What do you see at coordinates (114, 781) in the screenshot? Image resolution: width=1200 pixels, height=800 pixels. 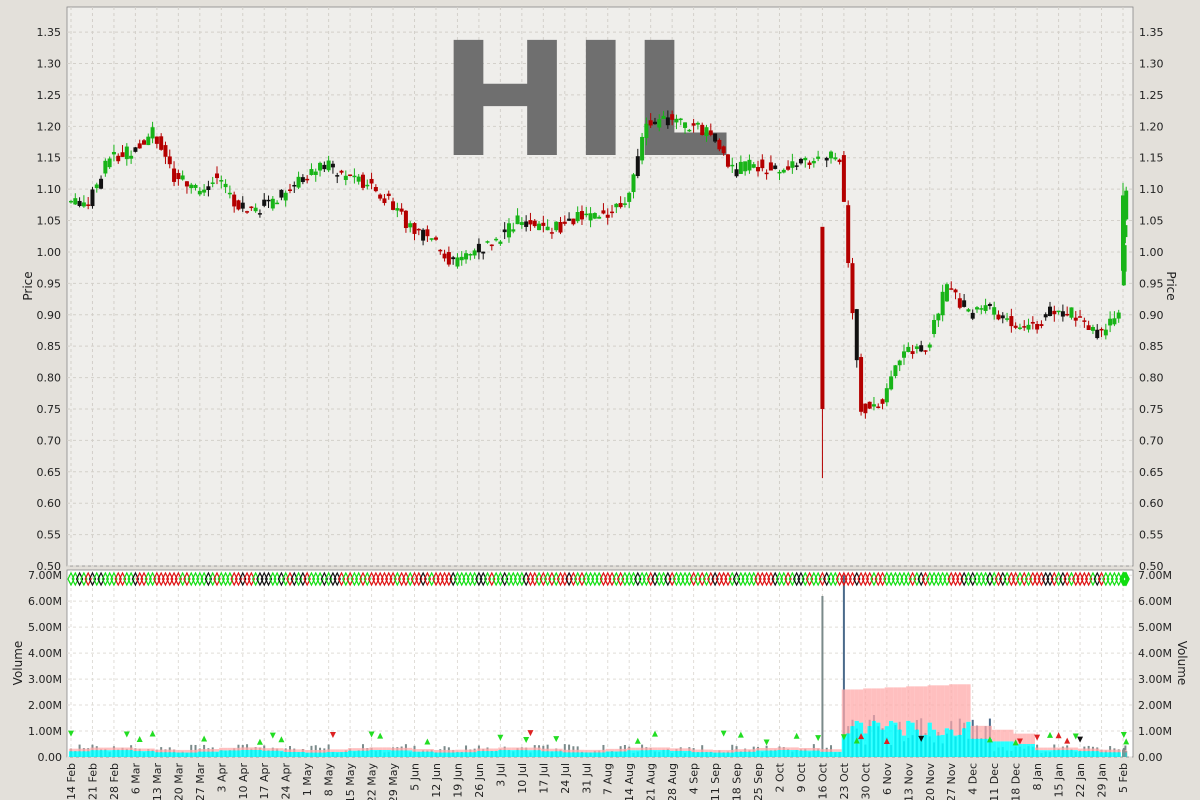 I see `date-tick-label: 28 Feb` at bounding box center [114, 781].